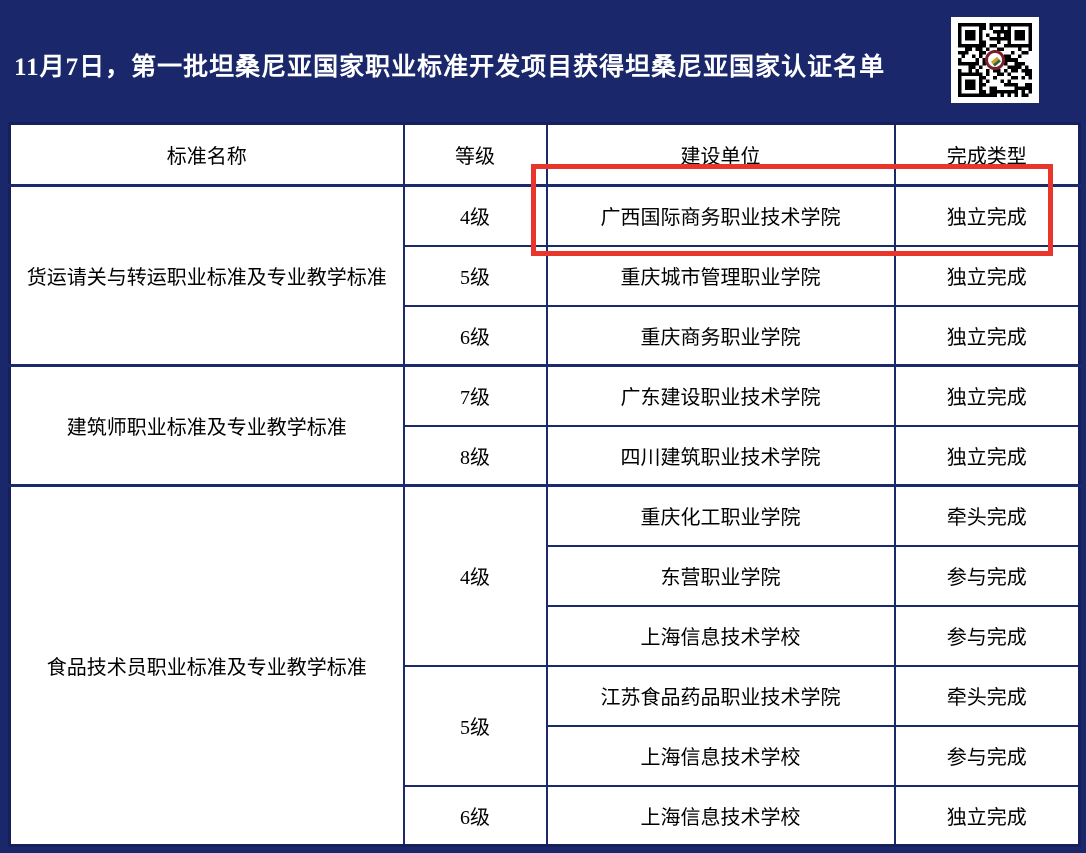 The width and height of the screenshot is (1086, 853). What do you see at coordinates (720, 515) in the screenshot?
I see `unit-cell: 重庆化工职业学院` at bounding box center [720, 515].